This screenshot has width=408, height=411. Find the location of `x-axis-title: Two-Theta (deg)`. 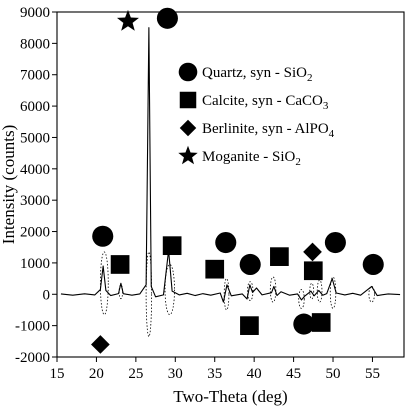

x-axis-title: Two-Theta (deg) is located at coordinates (230, 396).